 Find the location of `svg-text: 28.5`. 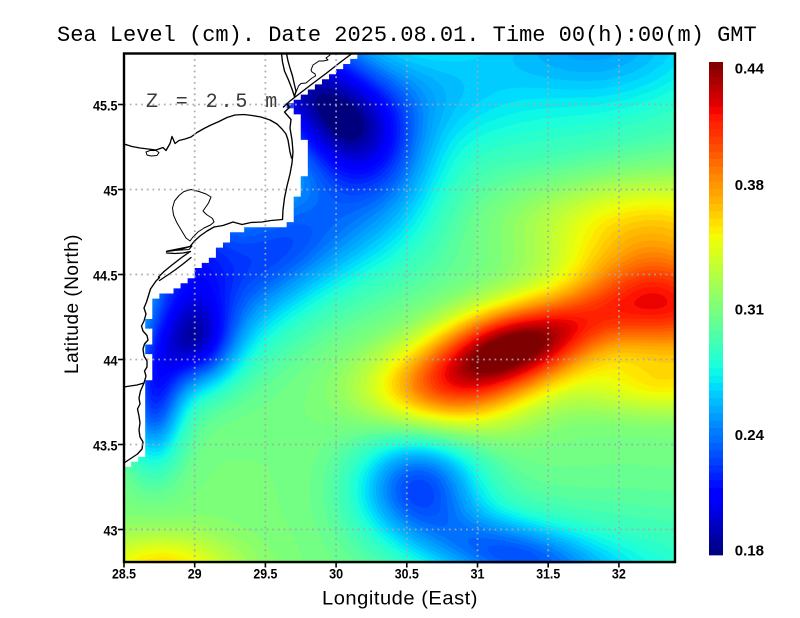

svg-text: 28.5 is located at coordinates (124, 574).